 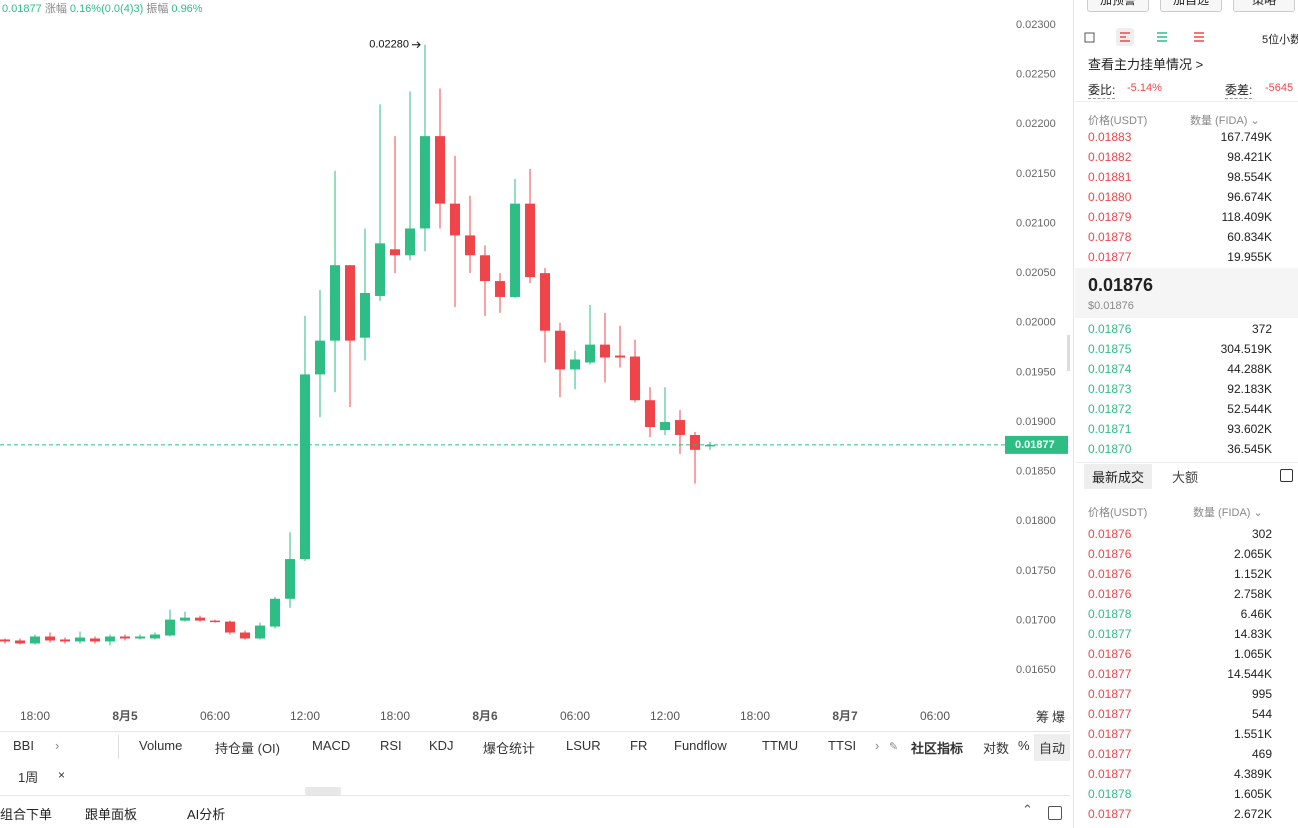 What do you see at coordinates (441, 745) in the screenshot?
I see `indicator: KDJ` at bounding box center [441, 745].